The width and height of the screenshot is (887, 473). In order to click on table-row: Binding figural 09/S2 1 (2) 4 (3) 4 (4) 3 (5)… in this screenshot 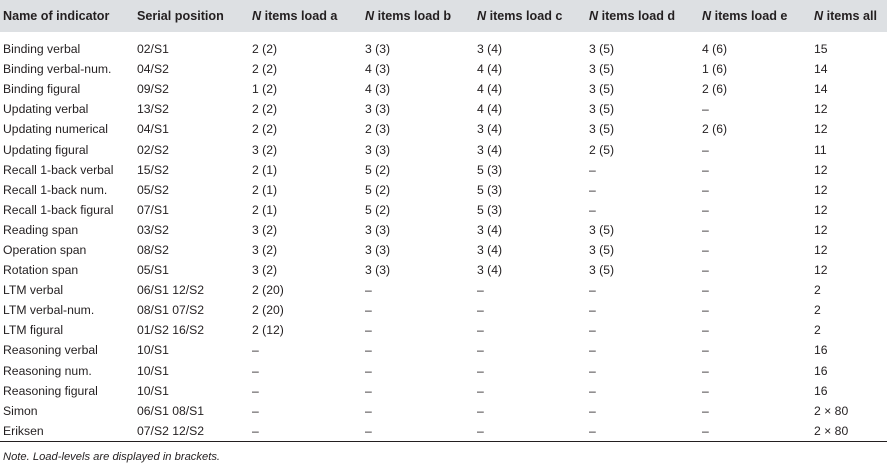, I will do `click(443, 89)`.